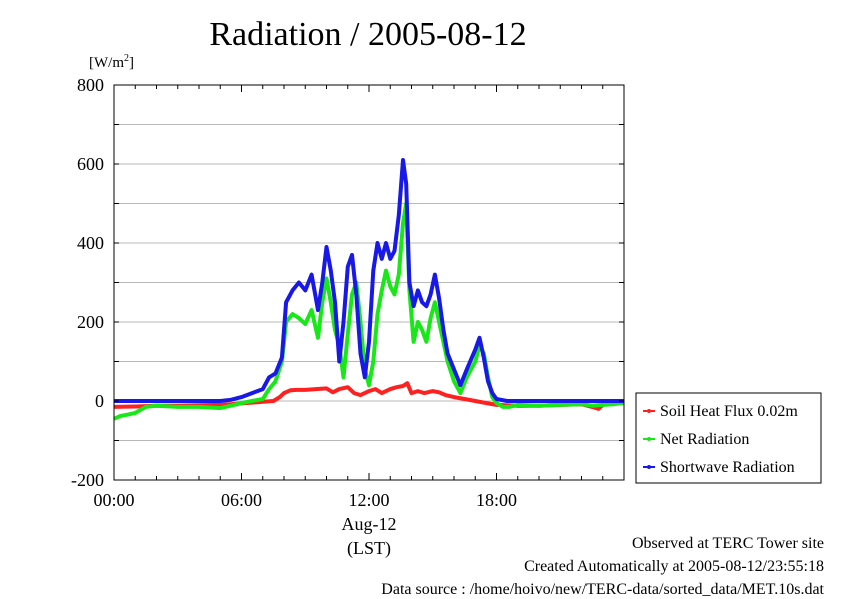 Image resolution: width=842 pixels, height=599 pixels. I want to click on y-tick-label: 800, so click(90, 85).